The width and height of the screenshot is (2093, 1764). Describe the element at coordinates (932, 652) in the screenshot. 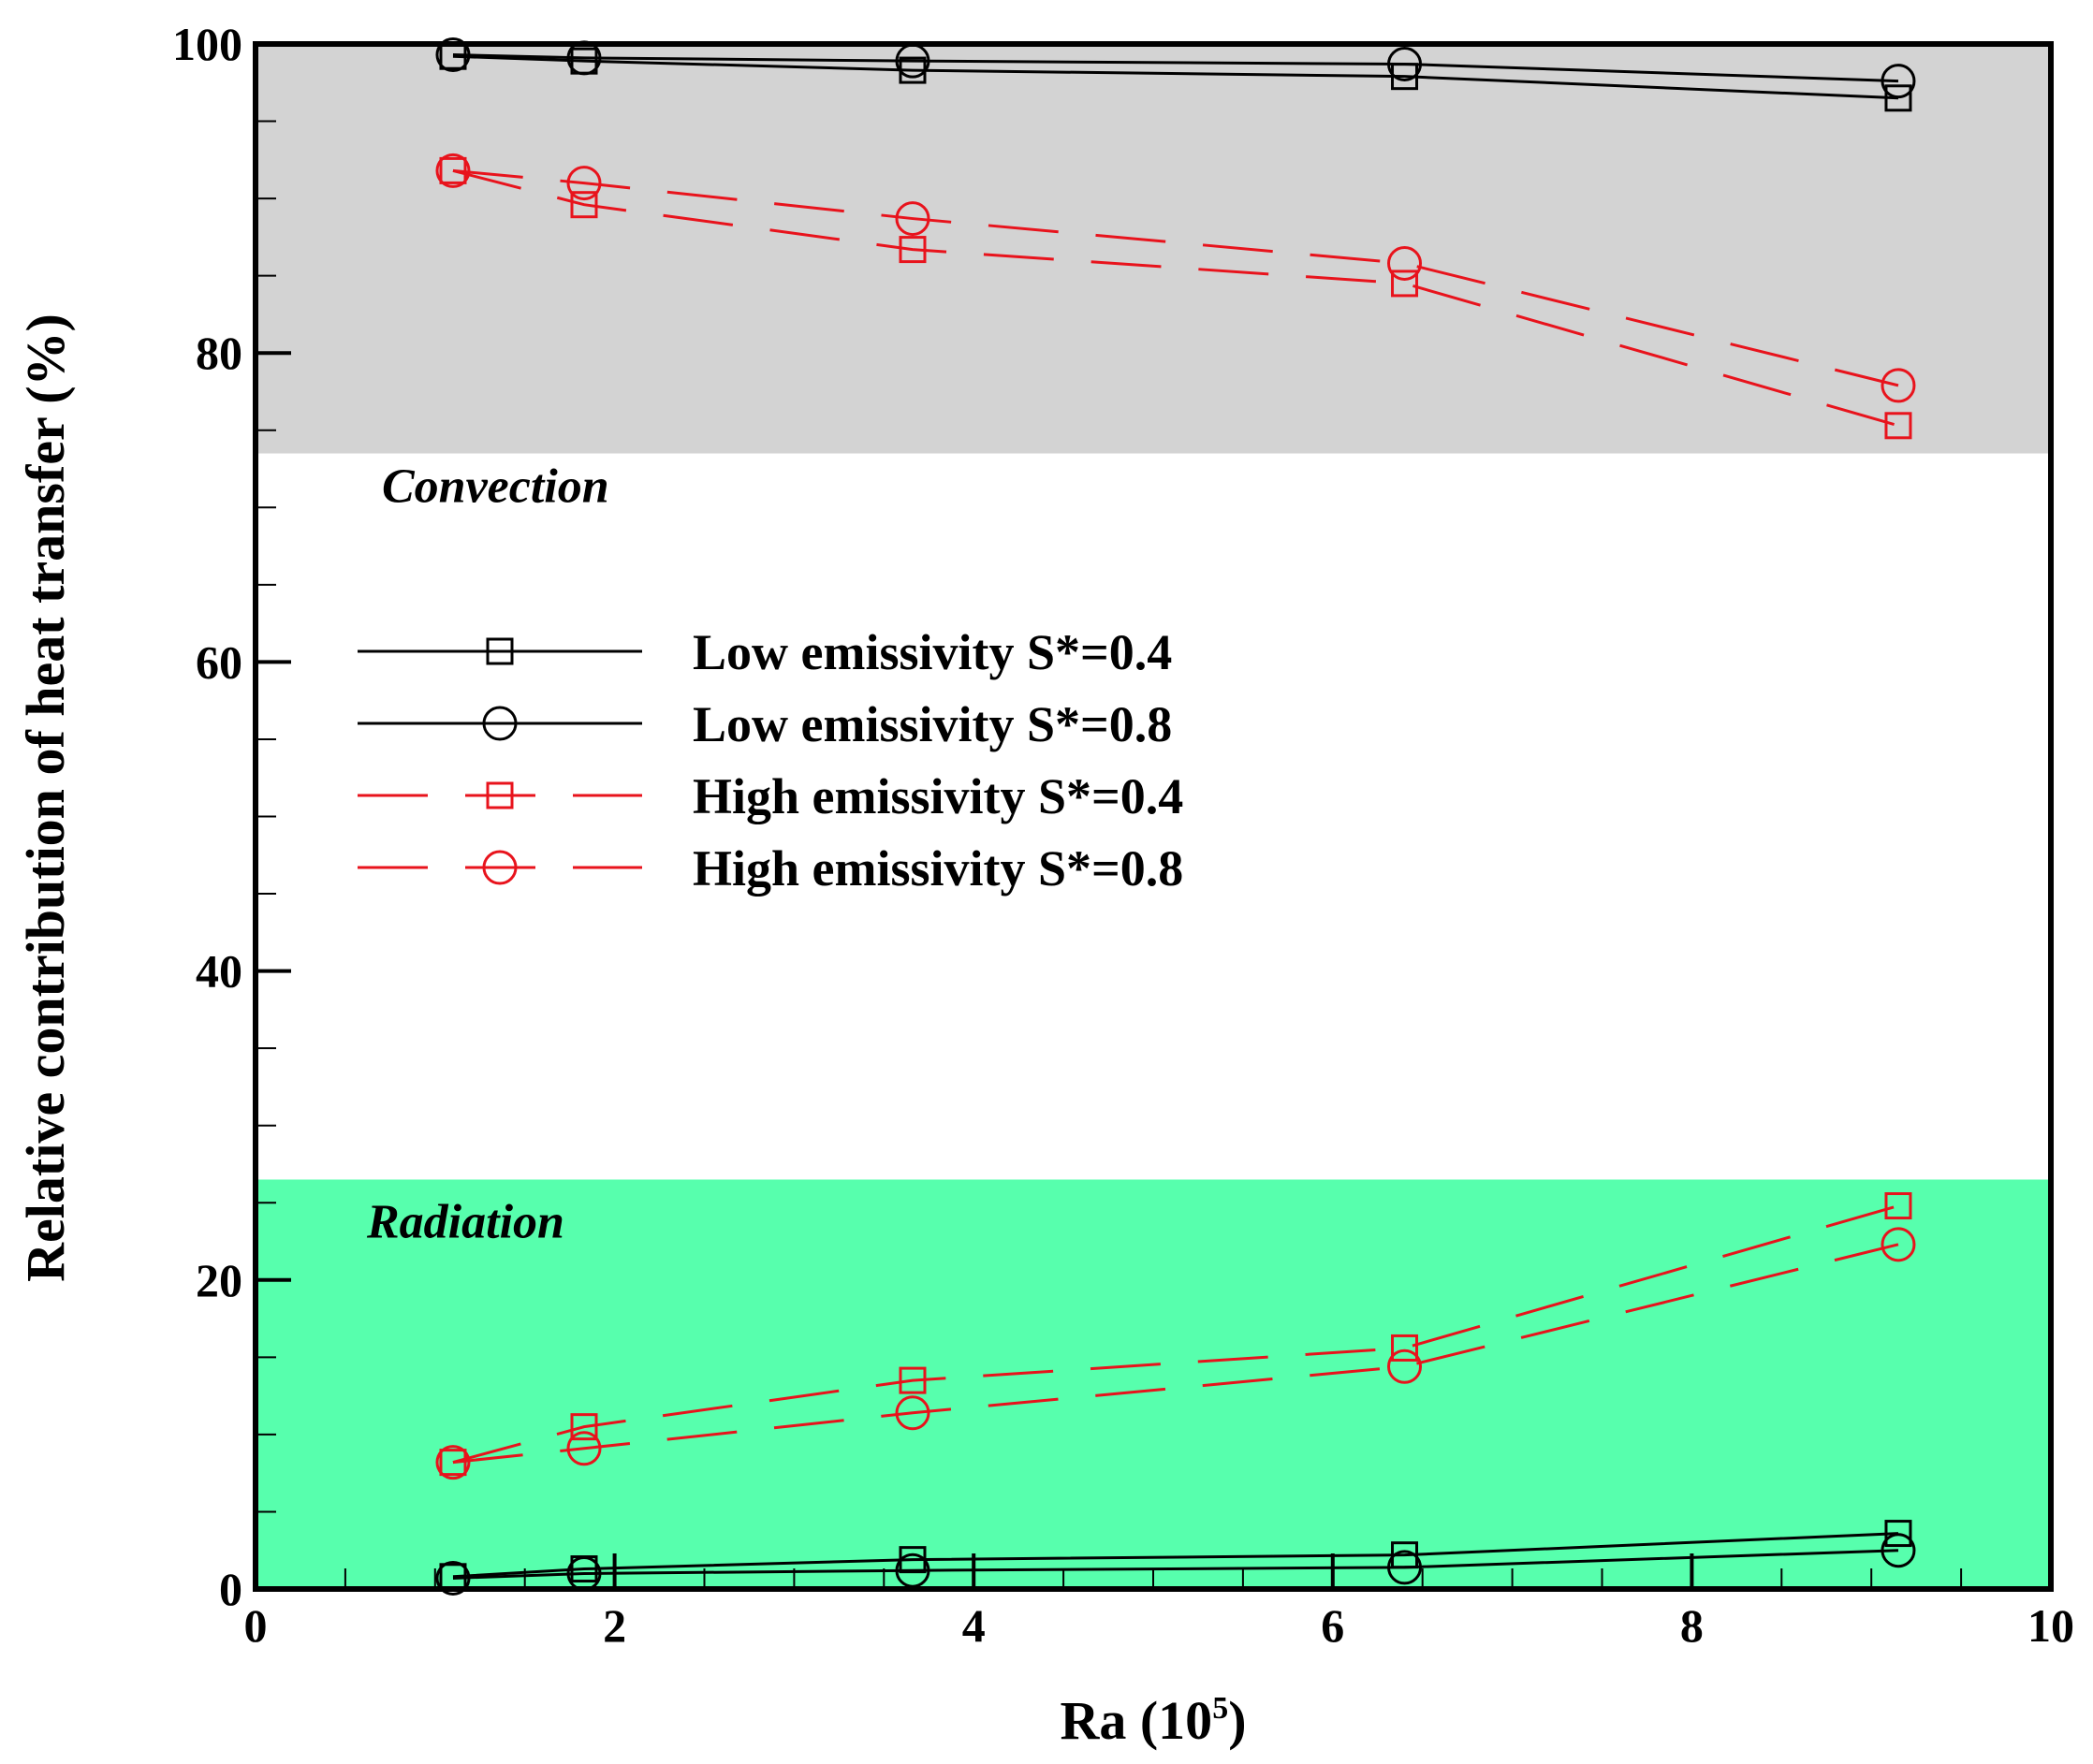

I see `legend-label: Low emissivity S*=0.4` at that location.